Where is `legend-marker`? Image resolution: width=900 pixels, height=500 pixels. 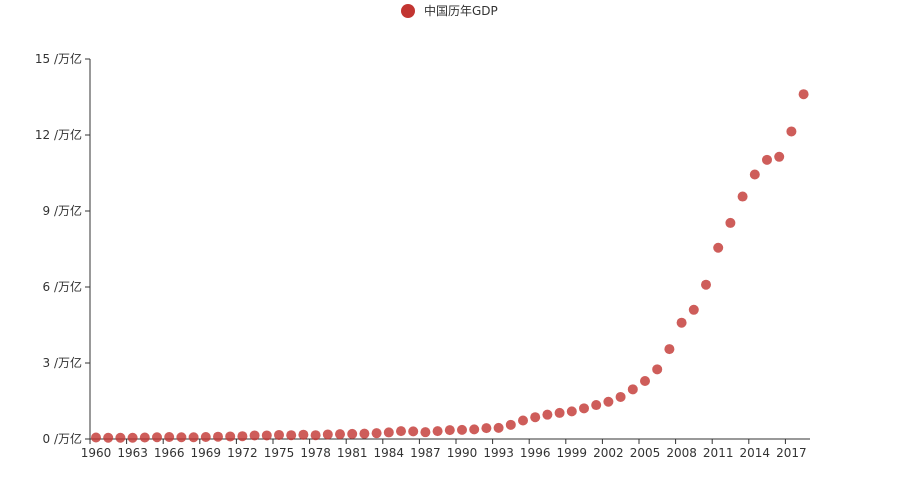 legend-marker is located at coordinates (408, 11).